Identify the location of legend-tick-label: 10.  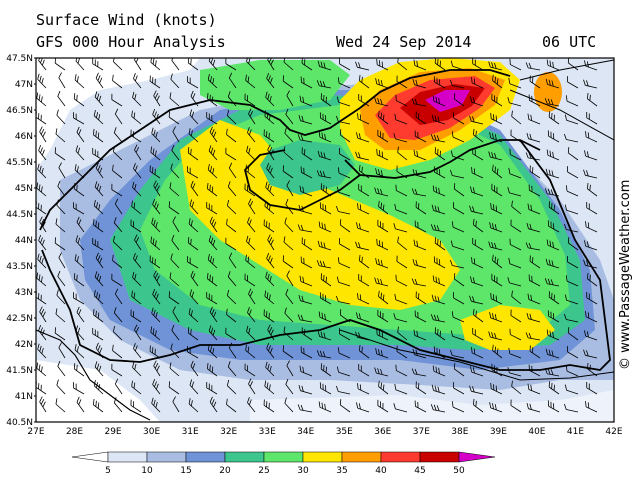
(147, 471).